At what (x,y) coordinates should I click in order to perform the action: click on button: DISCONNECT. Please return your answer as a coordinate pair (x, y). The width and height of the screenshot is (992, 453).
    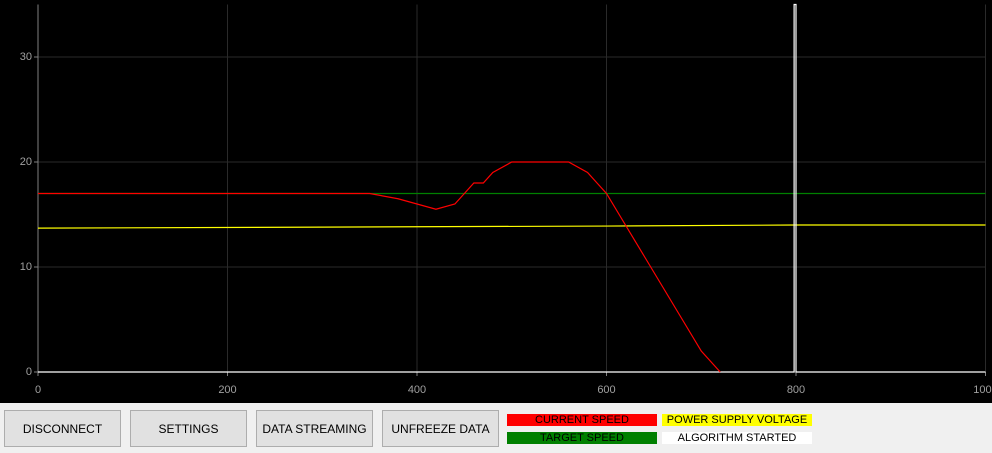
    Looking at the image, I should click on (62, 428).